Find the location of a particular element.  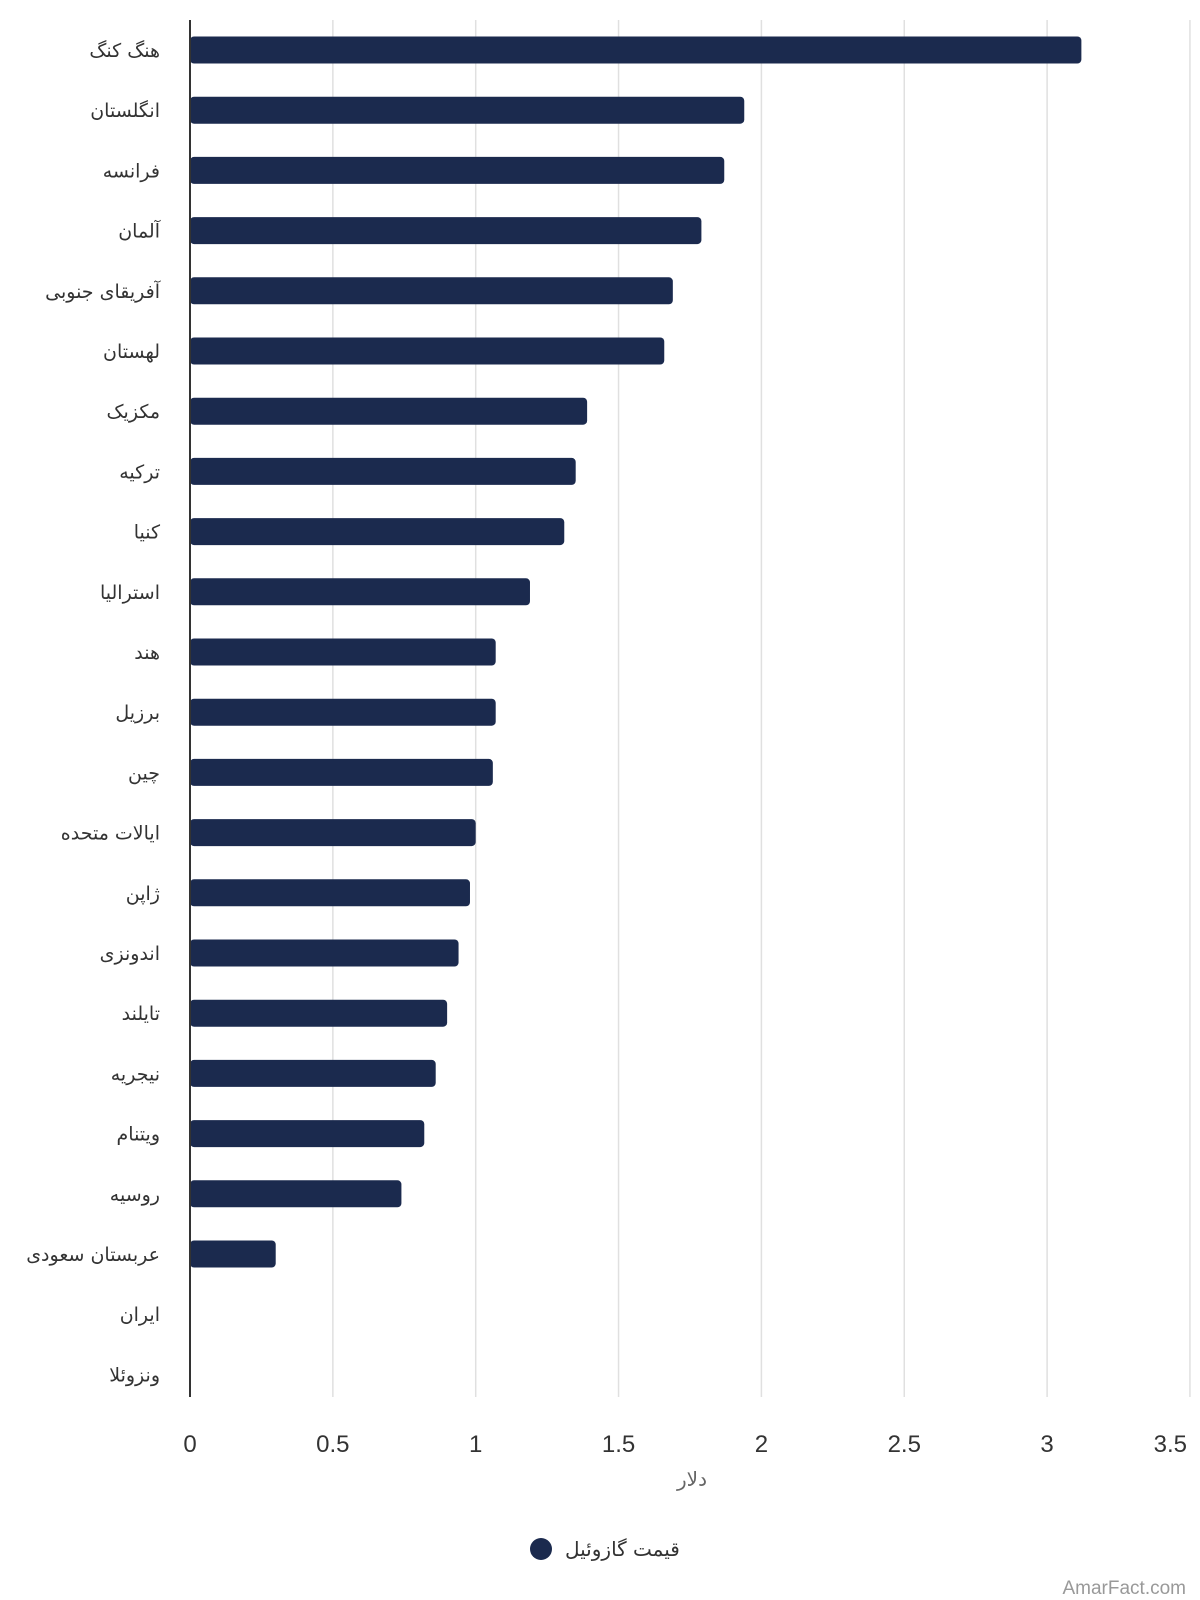

x-tick-label: 3 is located at coordinates (1046, 1444).